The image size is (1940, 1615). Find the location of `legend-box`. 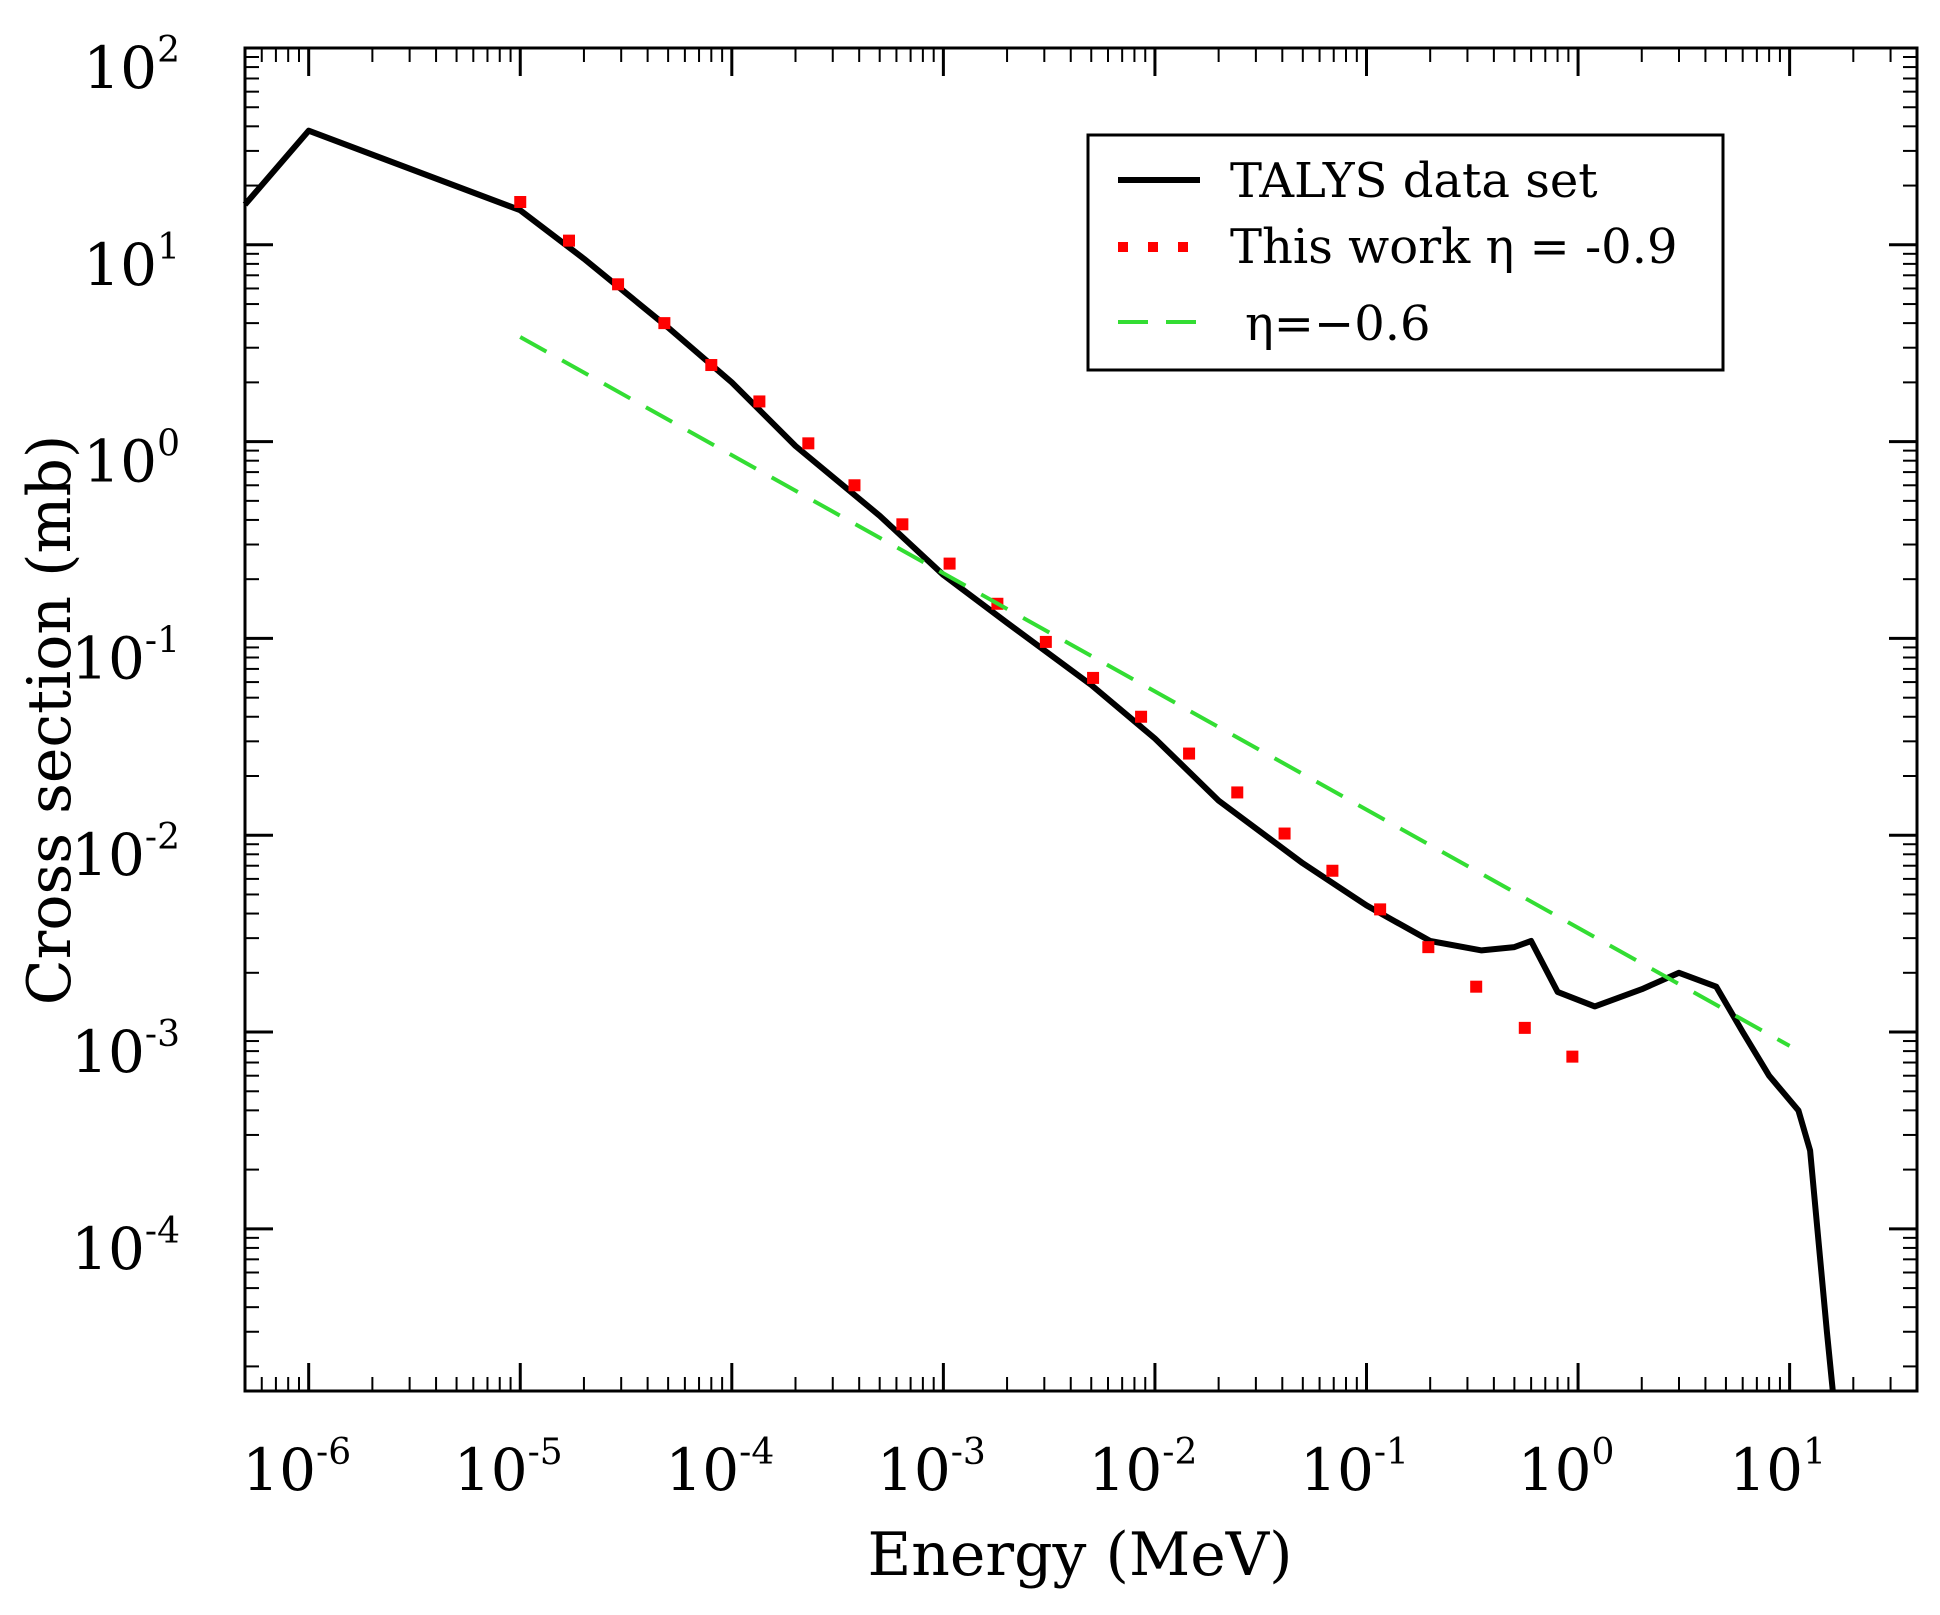

legend-box is located at coordinates (1405, 252).